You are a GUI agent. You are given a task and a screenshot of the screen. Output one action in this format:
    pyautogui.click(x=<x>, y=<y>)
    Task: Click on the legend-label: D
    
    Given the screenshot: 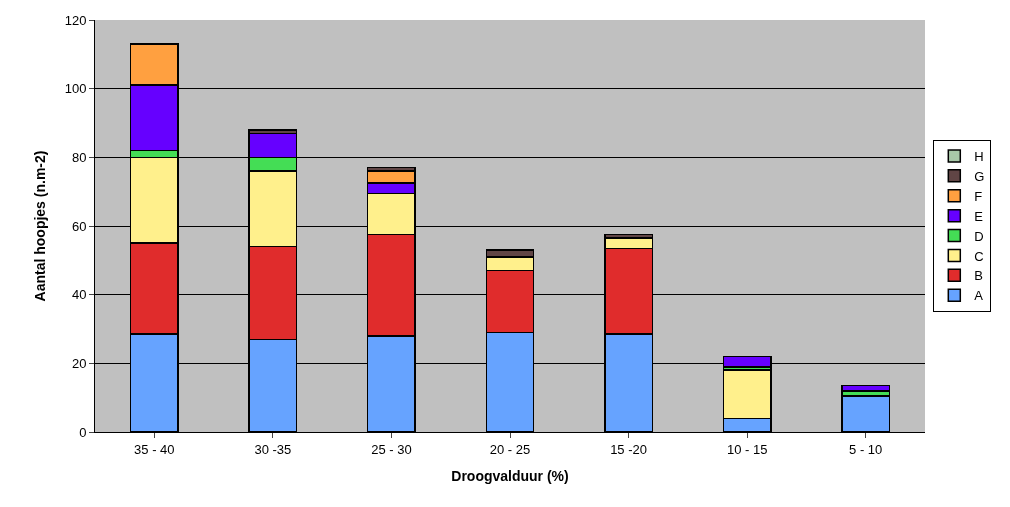 What is the action you would take?
    pyautogui.click(x=979, y=236)
    